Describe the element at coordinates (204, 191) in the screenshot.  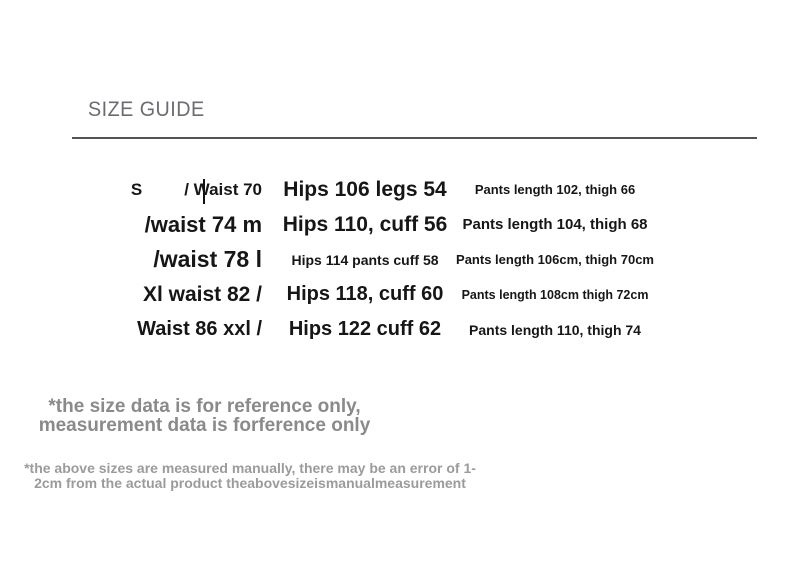
I see `text-cursor` at that location.